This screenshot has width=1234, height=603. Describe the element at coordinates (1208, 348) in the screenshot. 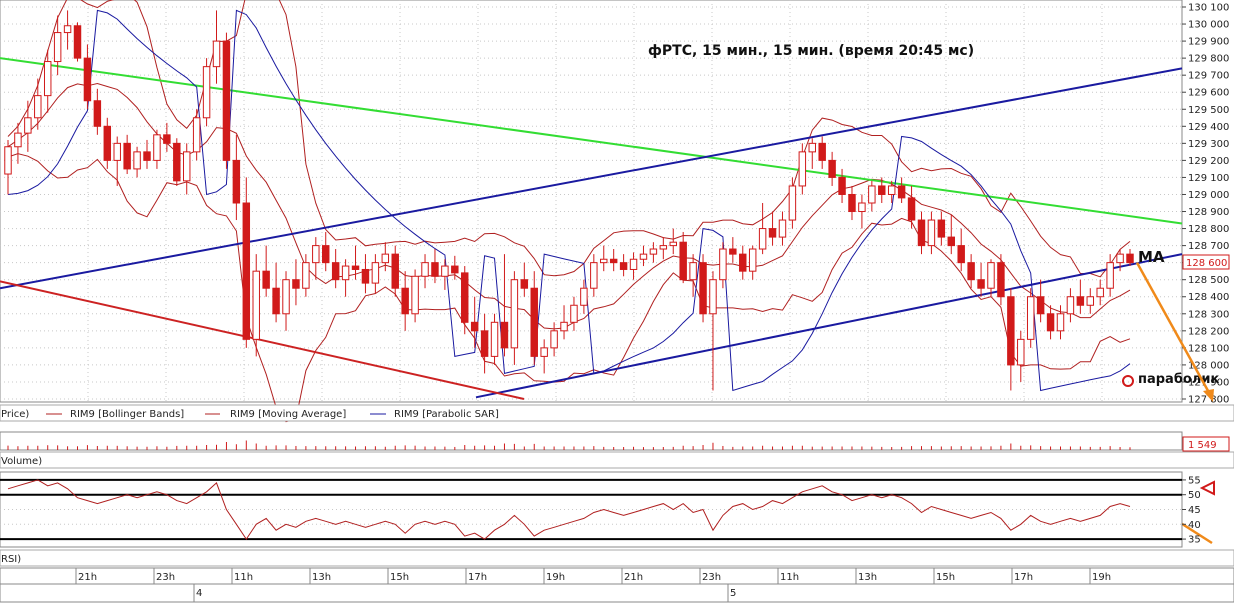

I see `price-tick-label: 128 100` at that location.